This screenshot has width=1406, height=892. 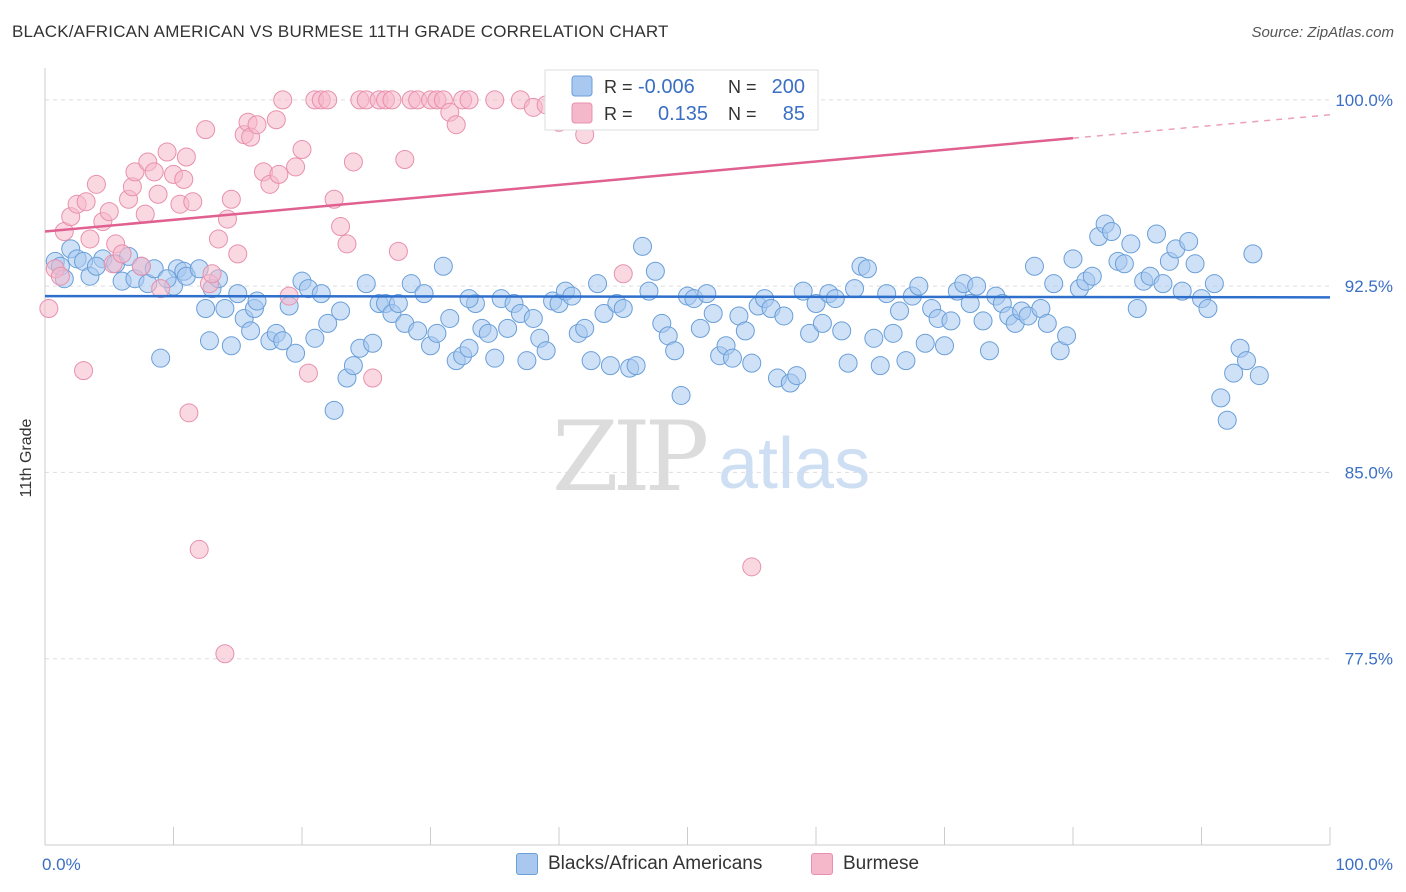 I want to click on watermark-zip: ZIP, so click(x=629, y=457).